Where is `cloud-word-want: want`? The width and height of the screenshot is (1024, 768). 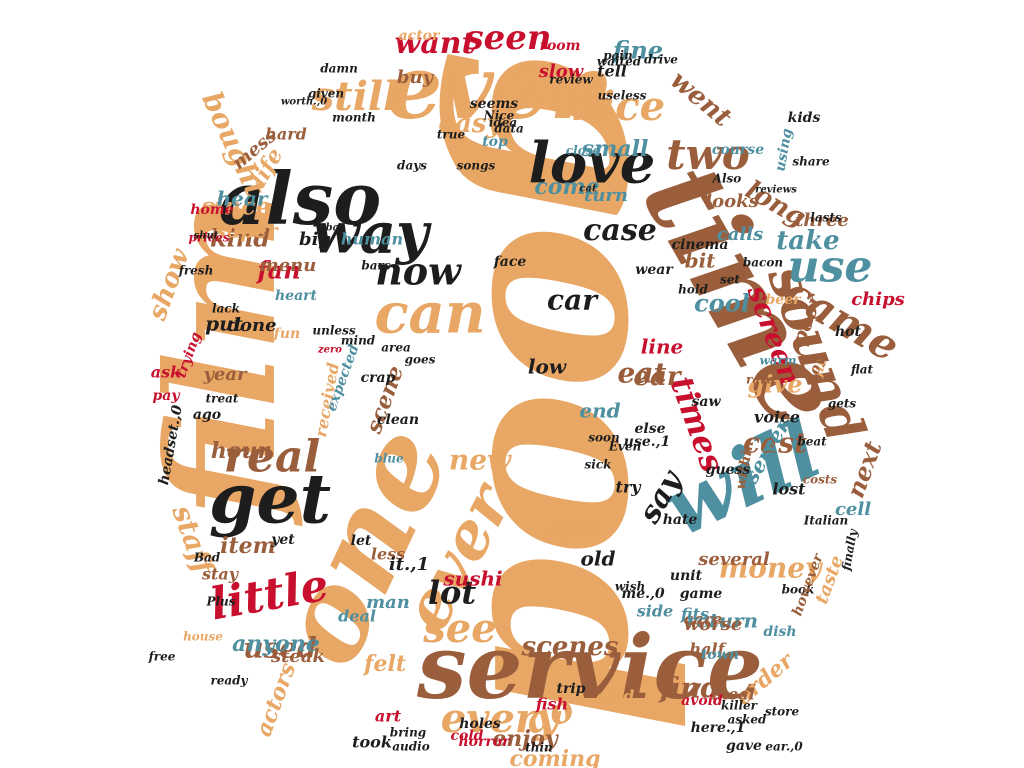
cloud-word-want: want is located at coordinates (435, 43).